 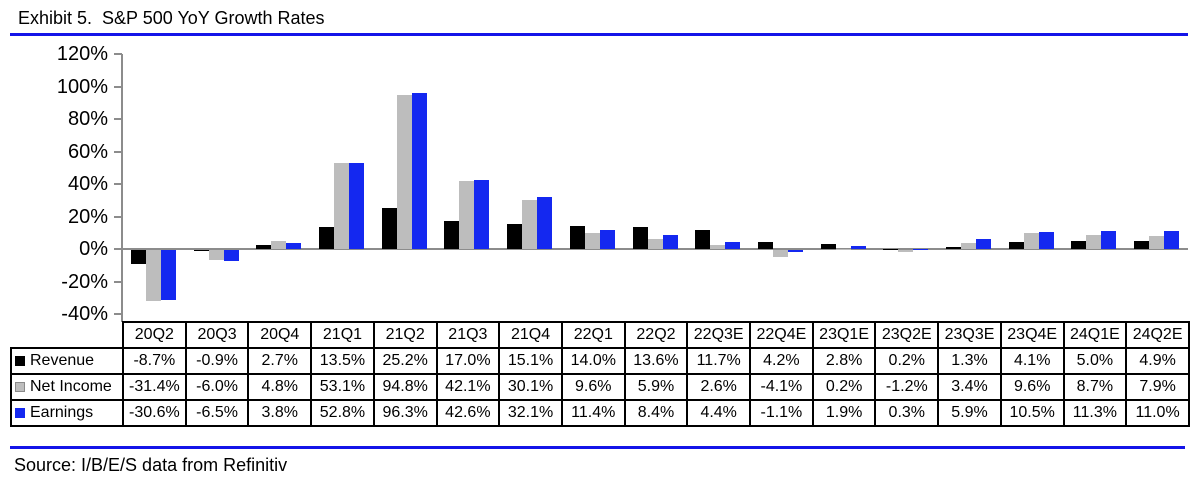 I want to click on bar-revenue-21q3, so click(x=452, y=235).